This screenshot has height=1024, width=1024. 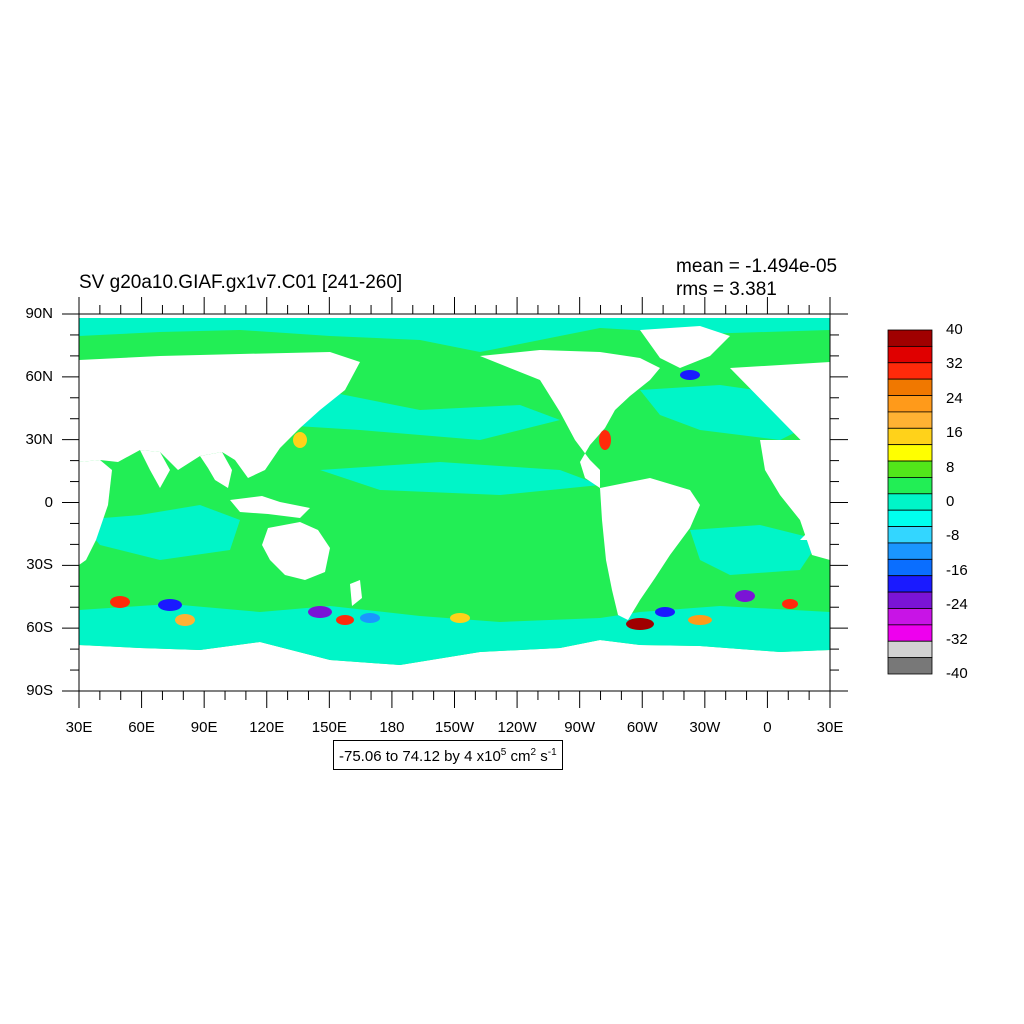 I want to click on mean-label: mean = -1.494e-05, so click(x=757, y=266).